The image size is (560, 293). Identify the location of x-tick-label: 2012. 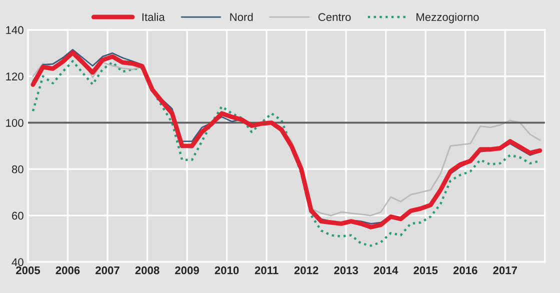
(306, 270).